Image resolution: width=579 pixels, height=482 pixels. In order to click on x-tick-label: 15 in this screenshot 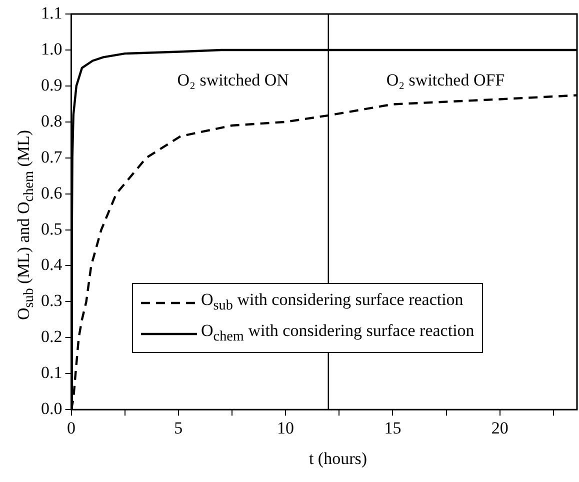, I will do `click(393, 428)`.